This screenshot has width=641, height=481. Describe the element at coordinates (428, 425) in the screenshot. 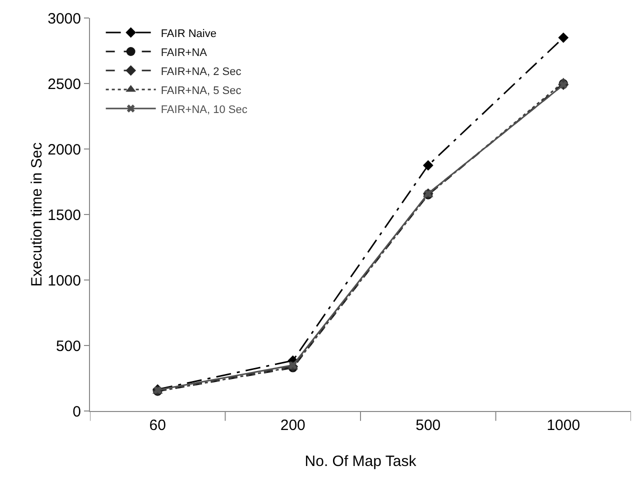

I see `x-tick-label: 500` at that location.